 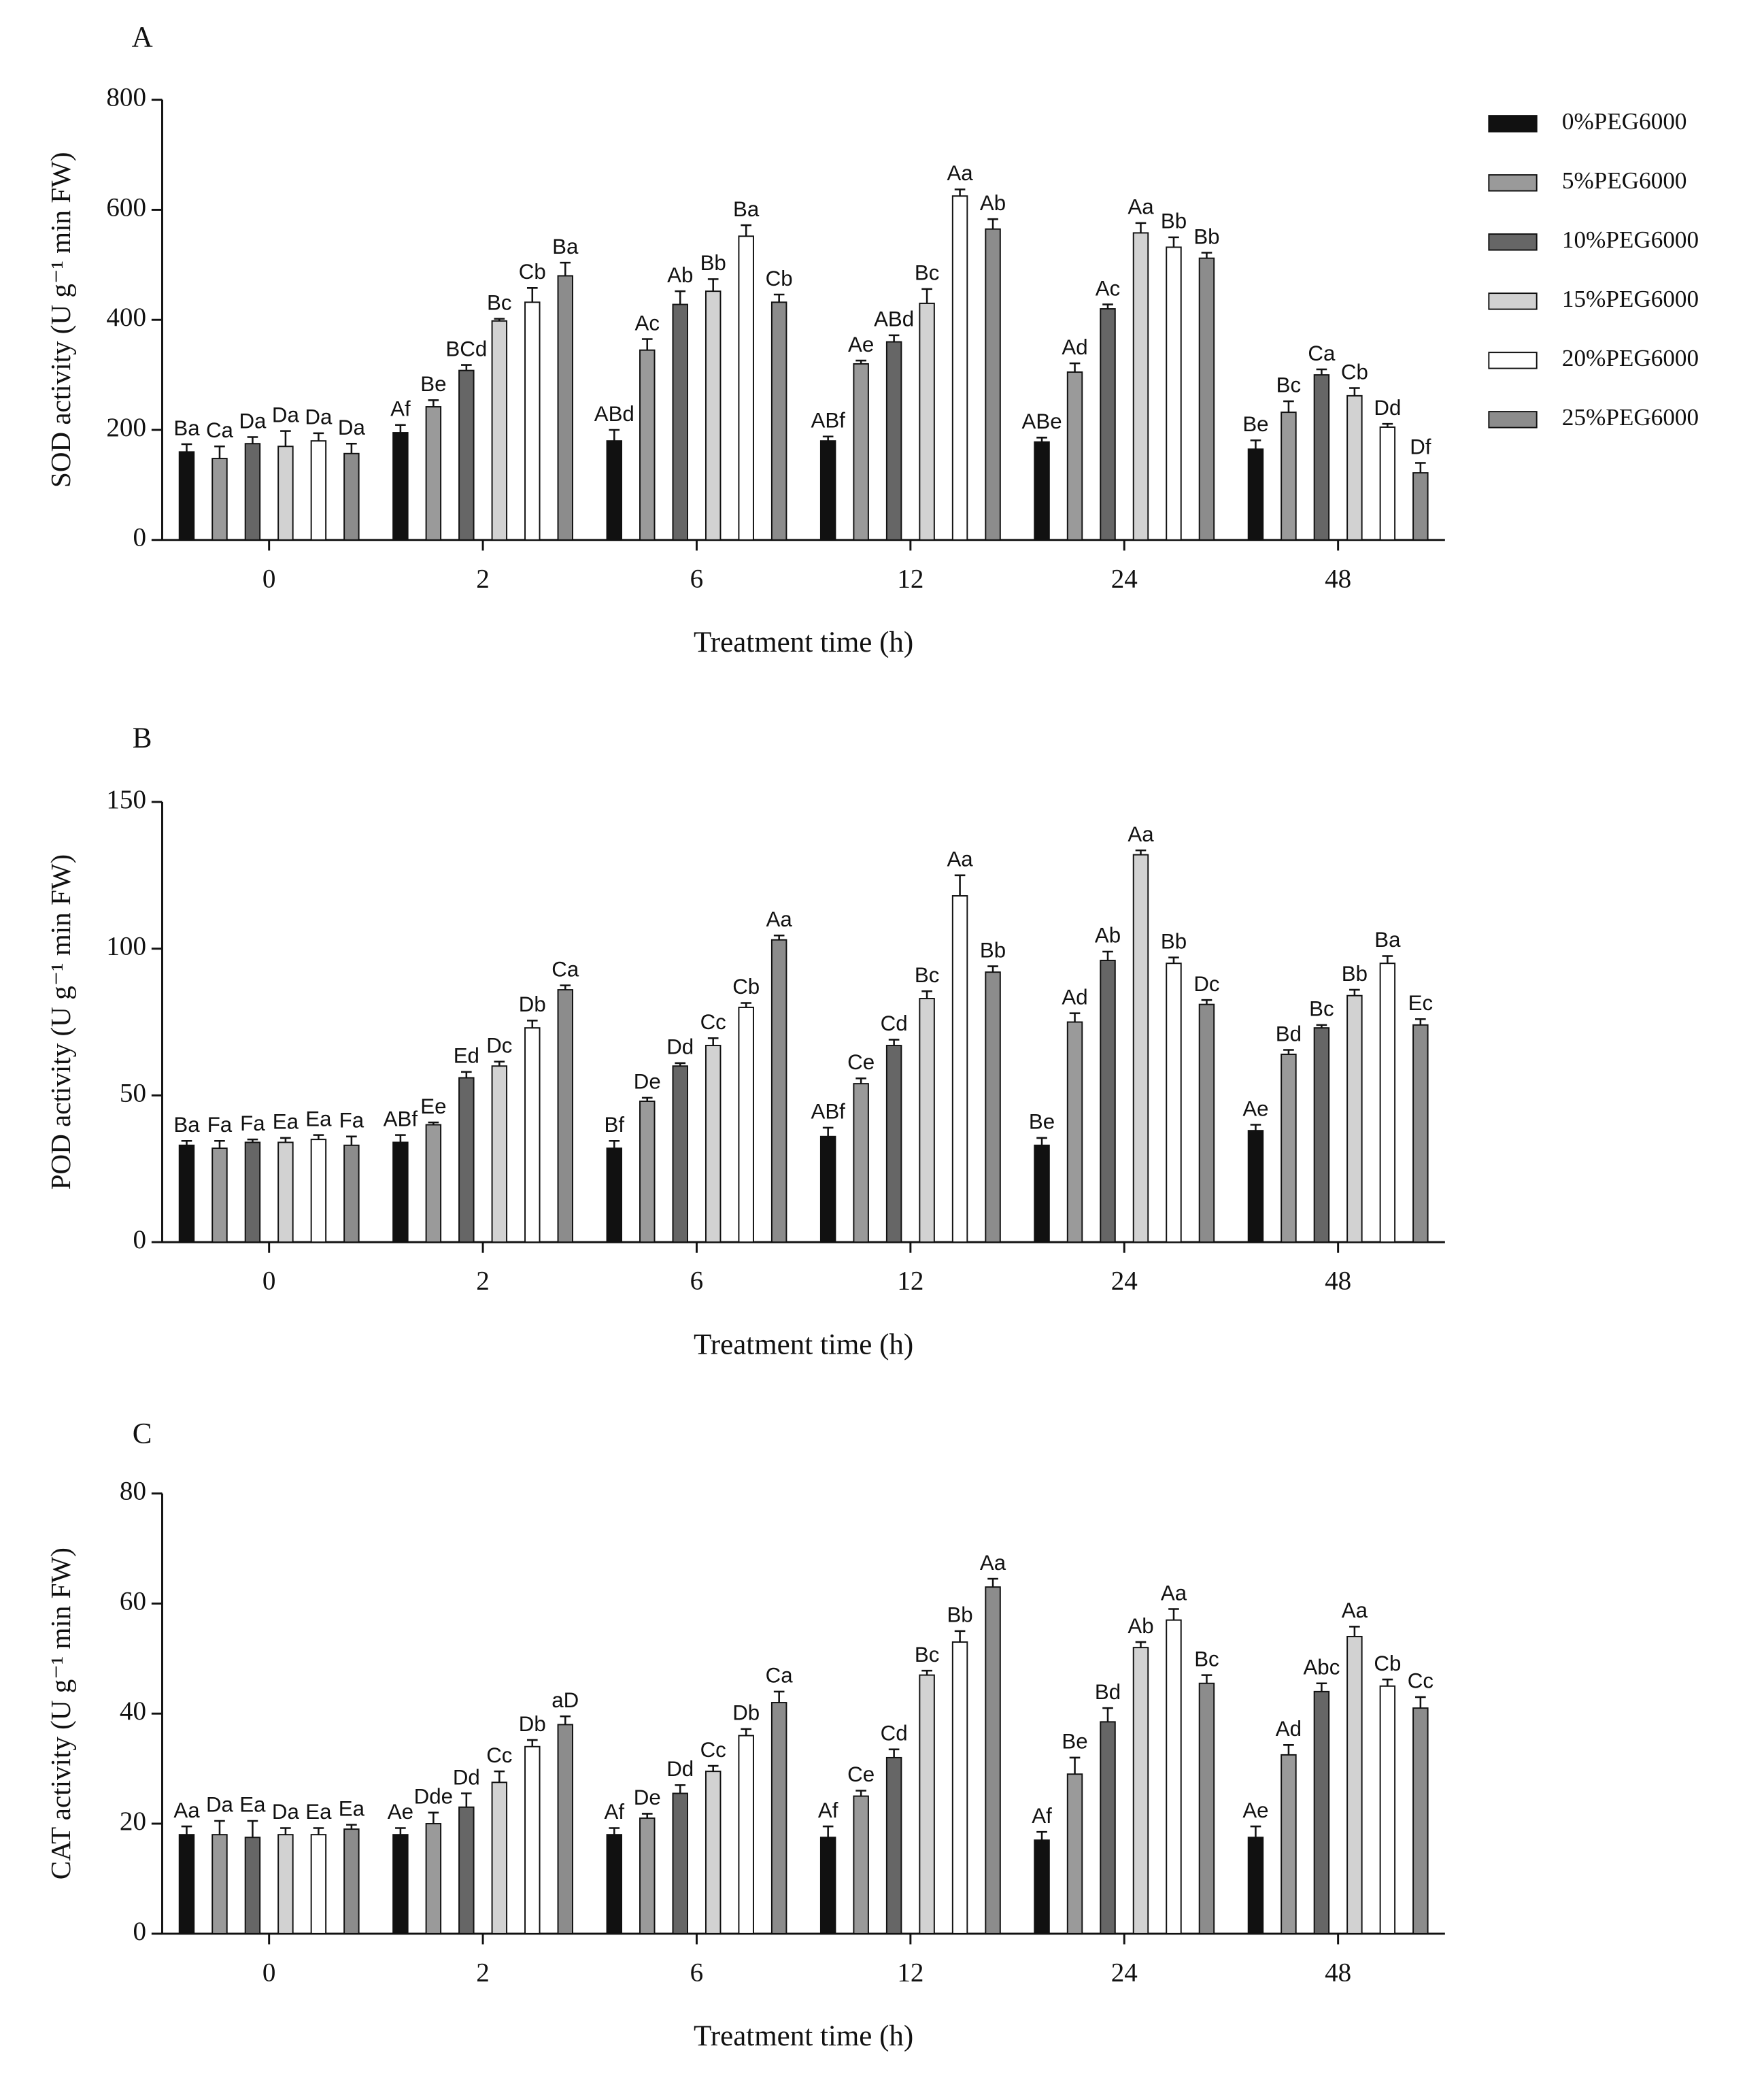 I want to click on legend-label: 10%PEG6000, so click(x=1630, y=240).